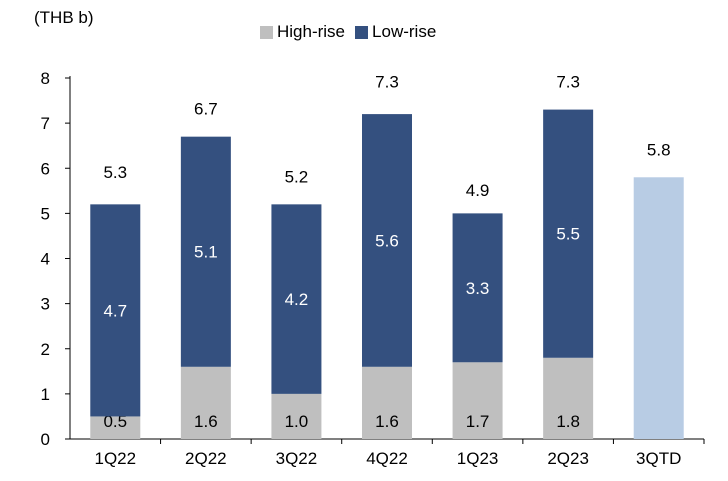  I want to click on segment-data-label: 4.2, so click(297, 299).